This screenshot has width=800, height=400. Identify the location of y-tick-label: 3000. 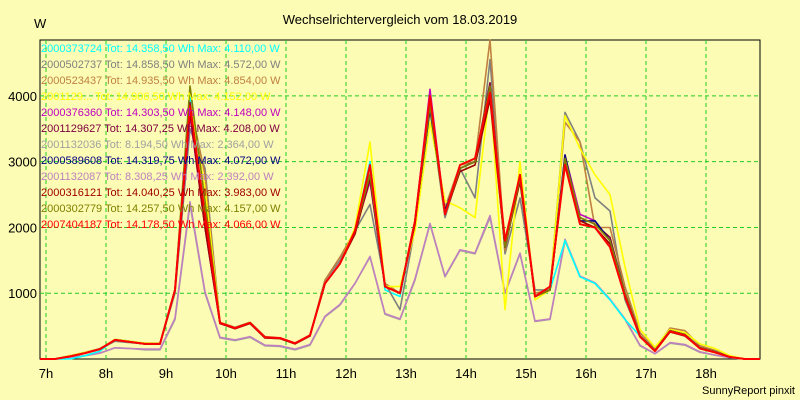
(22, 162).